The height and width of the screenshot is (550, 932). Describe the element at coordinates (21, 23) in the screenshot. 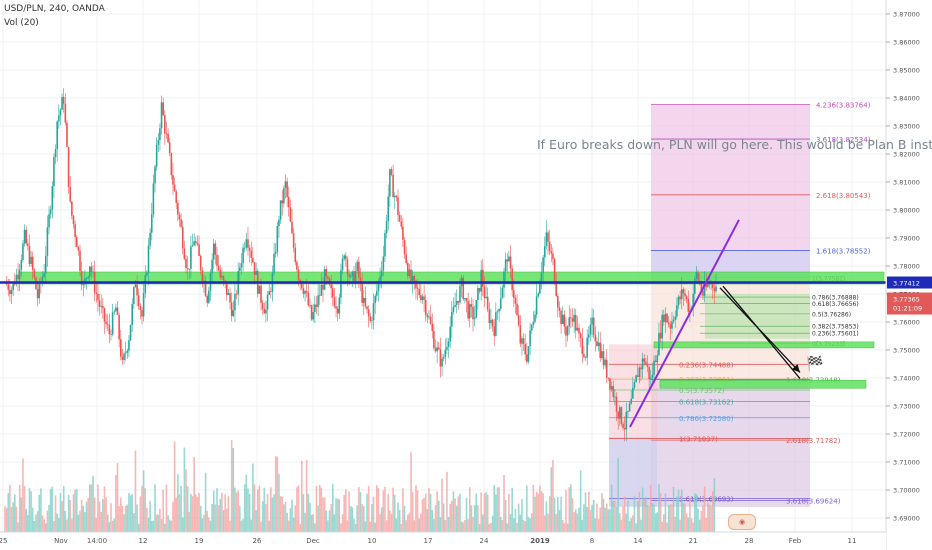

I see `volume-indicator-label: Vol (20)` at that location.